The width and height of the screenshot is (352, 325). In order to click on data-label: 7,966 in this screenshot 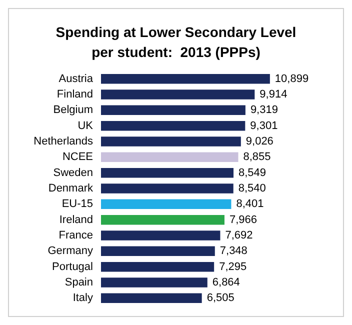, I will do `click(243, 220)`.